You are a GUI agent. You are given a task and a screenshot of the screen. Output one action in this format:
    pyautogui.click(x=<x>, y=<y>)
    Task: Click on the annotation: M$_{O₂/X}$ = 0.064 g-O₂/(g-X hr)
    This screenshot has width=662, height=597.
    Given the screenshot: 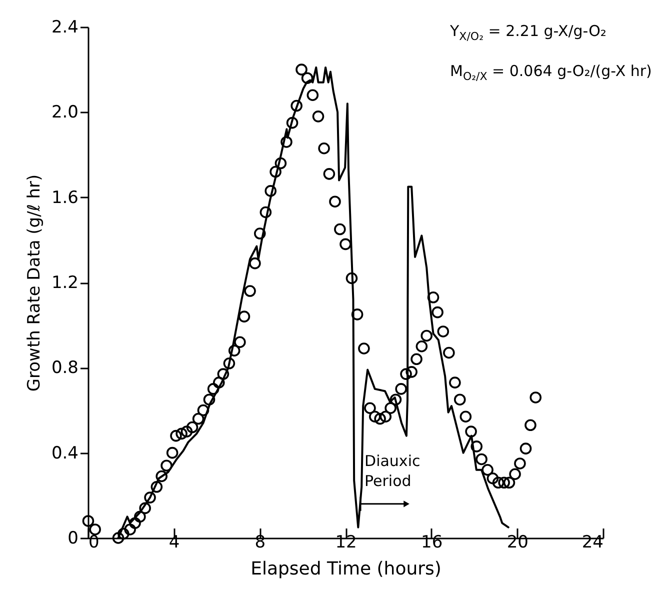 What is the action you would take?
    pyautogui.click(x=551, y=73)
    